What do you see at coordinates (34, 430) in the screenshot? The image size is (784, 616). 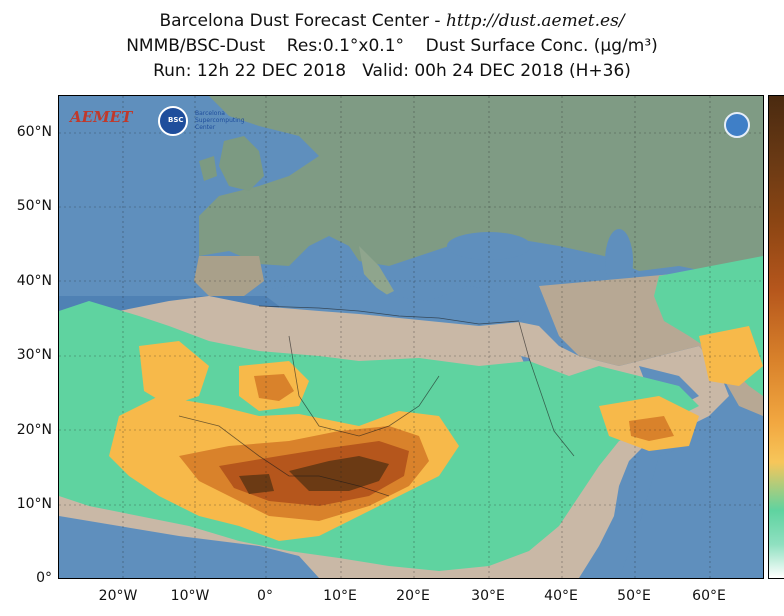 I see `y-tick-label: 20°N` at bounding box center [34, 430].